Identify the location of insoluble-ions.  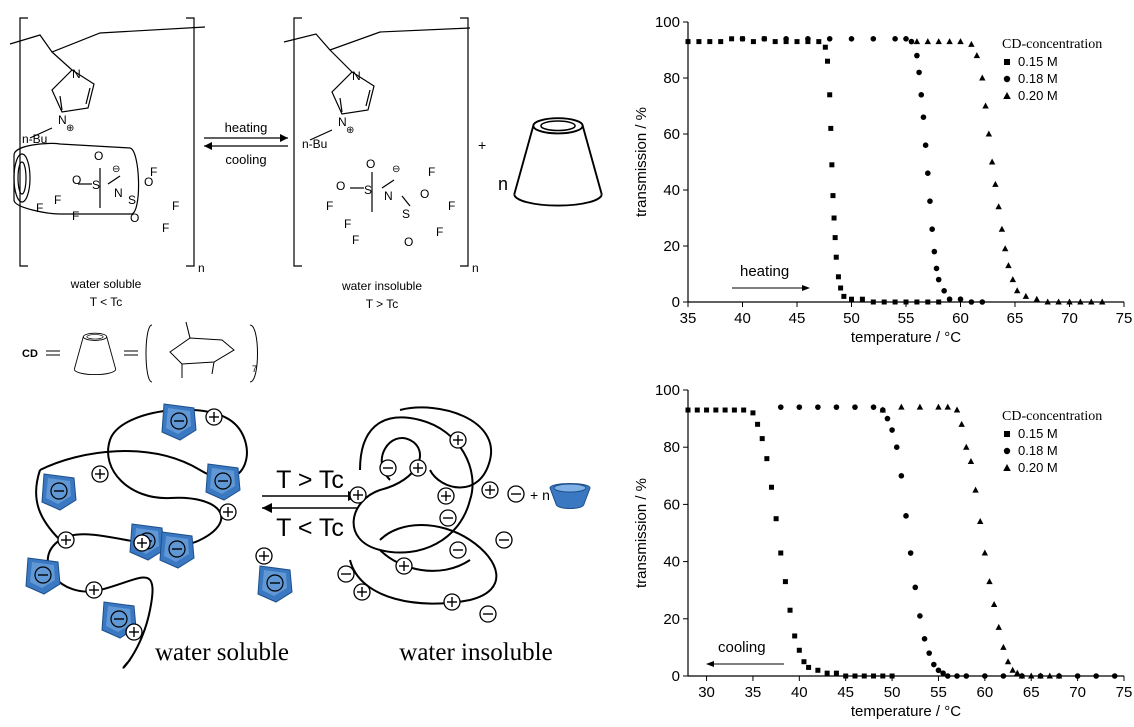
(431, 527).